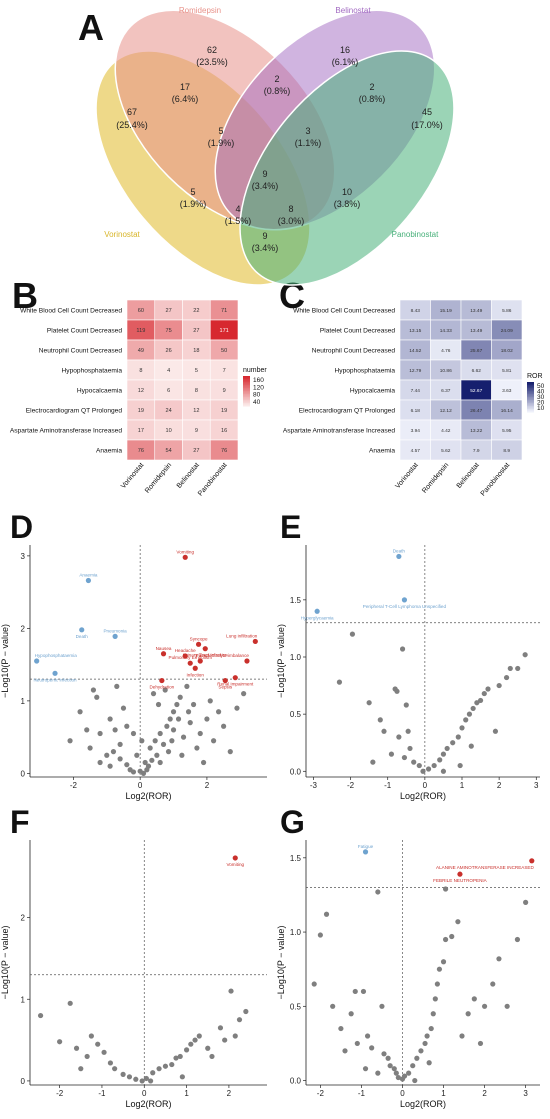 This screenshot has height=1119, width=550. Describe the element at coordinates (354, 351) in the screenshot. I see `heatmap-c-row-label: Neutrophil Count Decreased` at that location.